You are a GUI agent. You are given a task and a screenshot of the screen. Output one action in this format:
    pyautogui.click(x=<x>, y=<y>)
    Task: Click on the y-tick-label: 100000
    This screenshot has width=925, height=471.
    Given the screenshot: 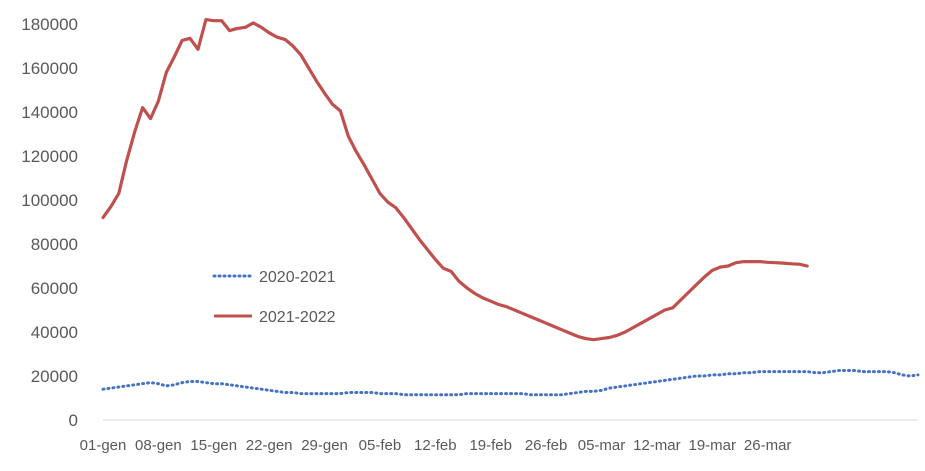 What is the action you would take?
    pyautogui.click(x=49, y=200)
    